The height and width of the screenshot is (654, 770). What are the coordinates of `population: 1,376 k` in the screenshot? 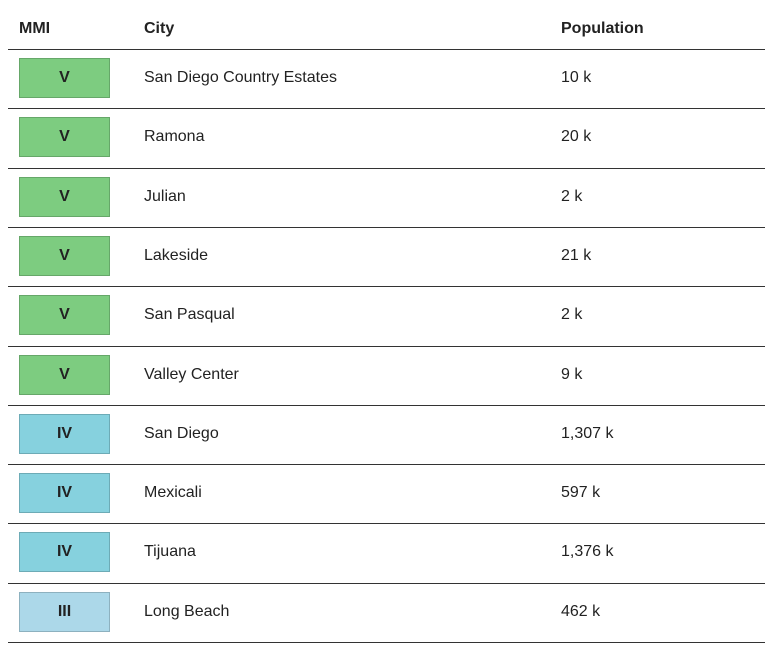 It's located at (587, 552).